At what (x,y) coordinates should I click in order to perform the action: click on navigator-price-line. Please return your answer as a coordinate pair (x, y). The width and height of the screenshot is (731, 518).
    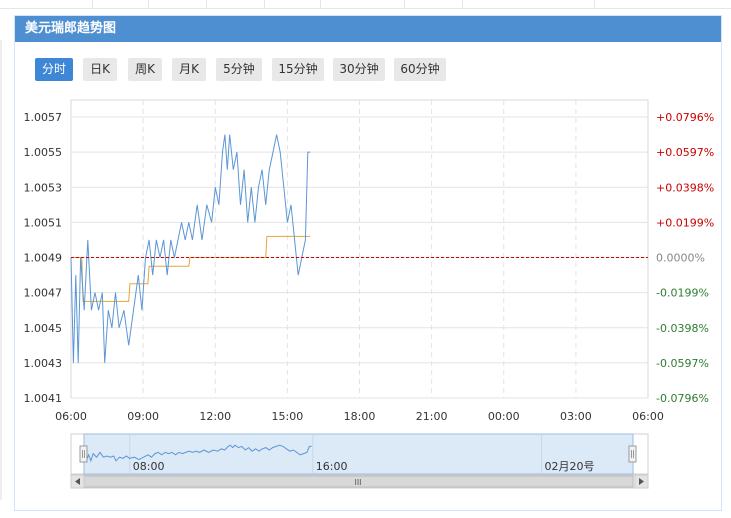
    Looking at the image, I should click on (197, 453).